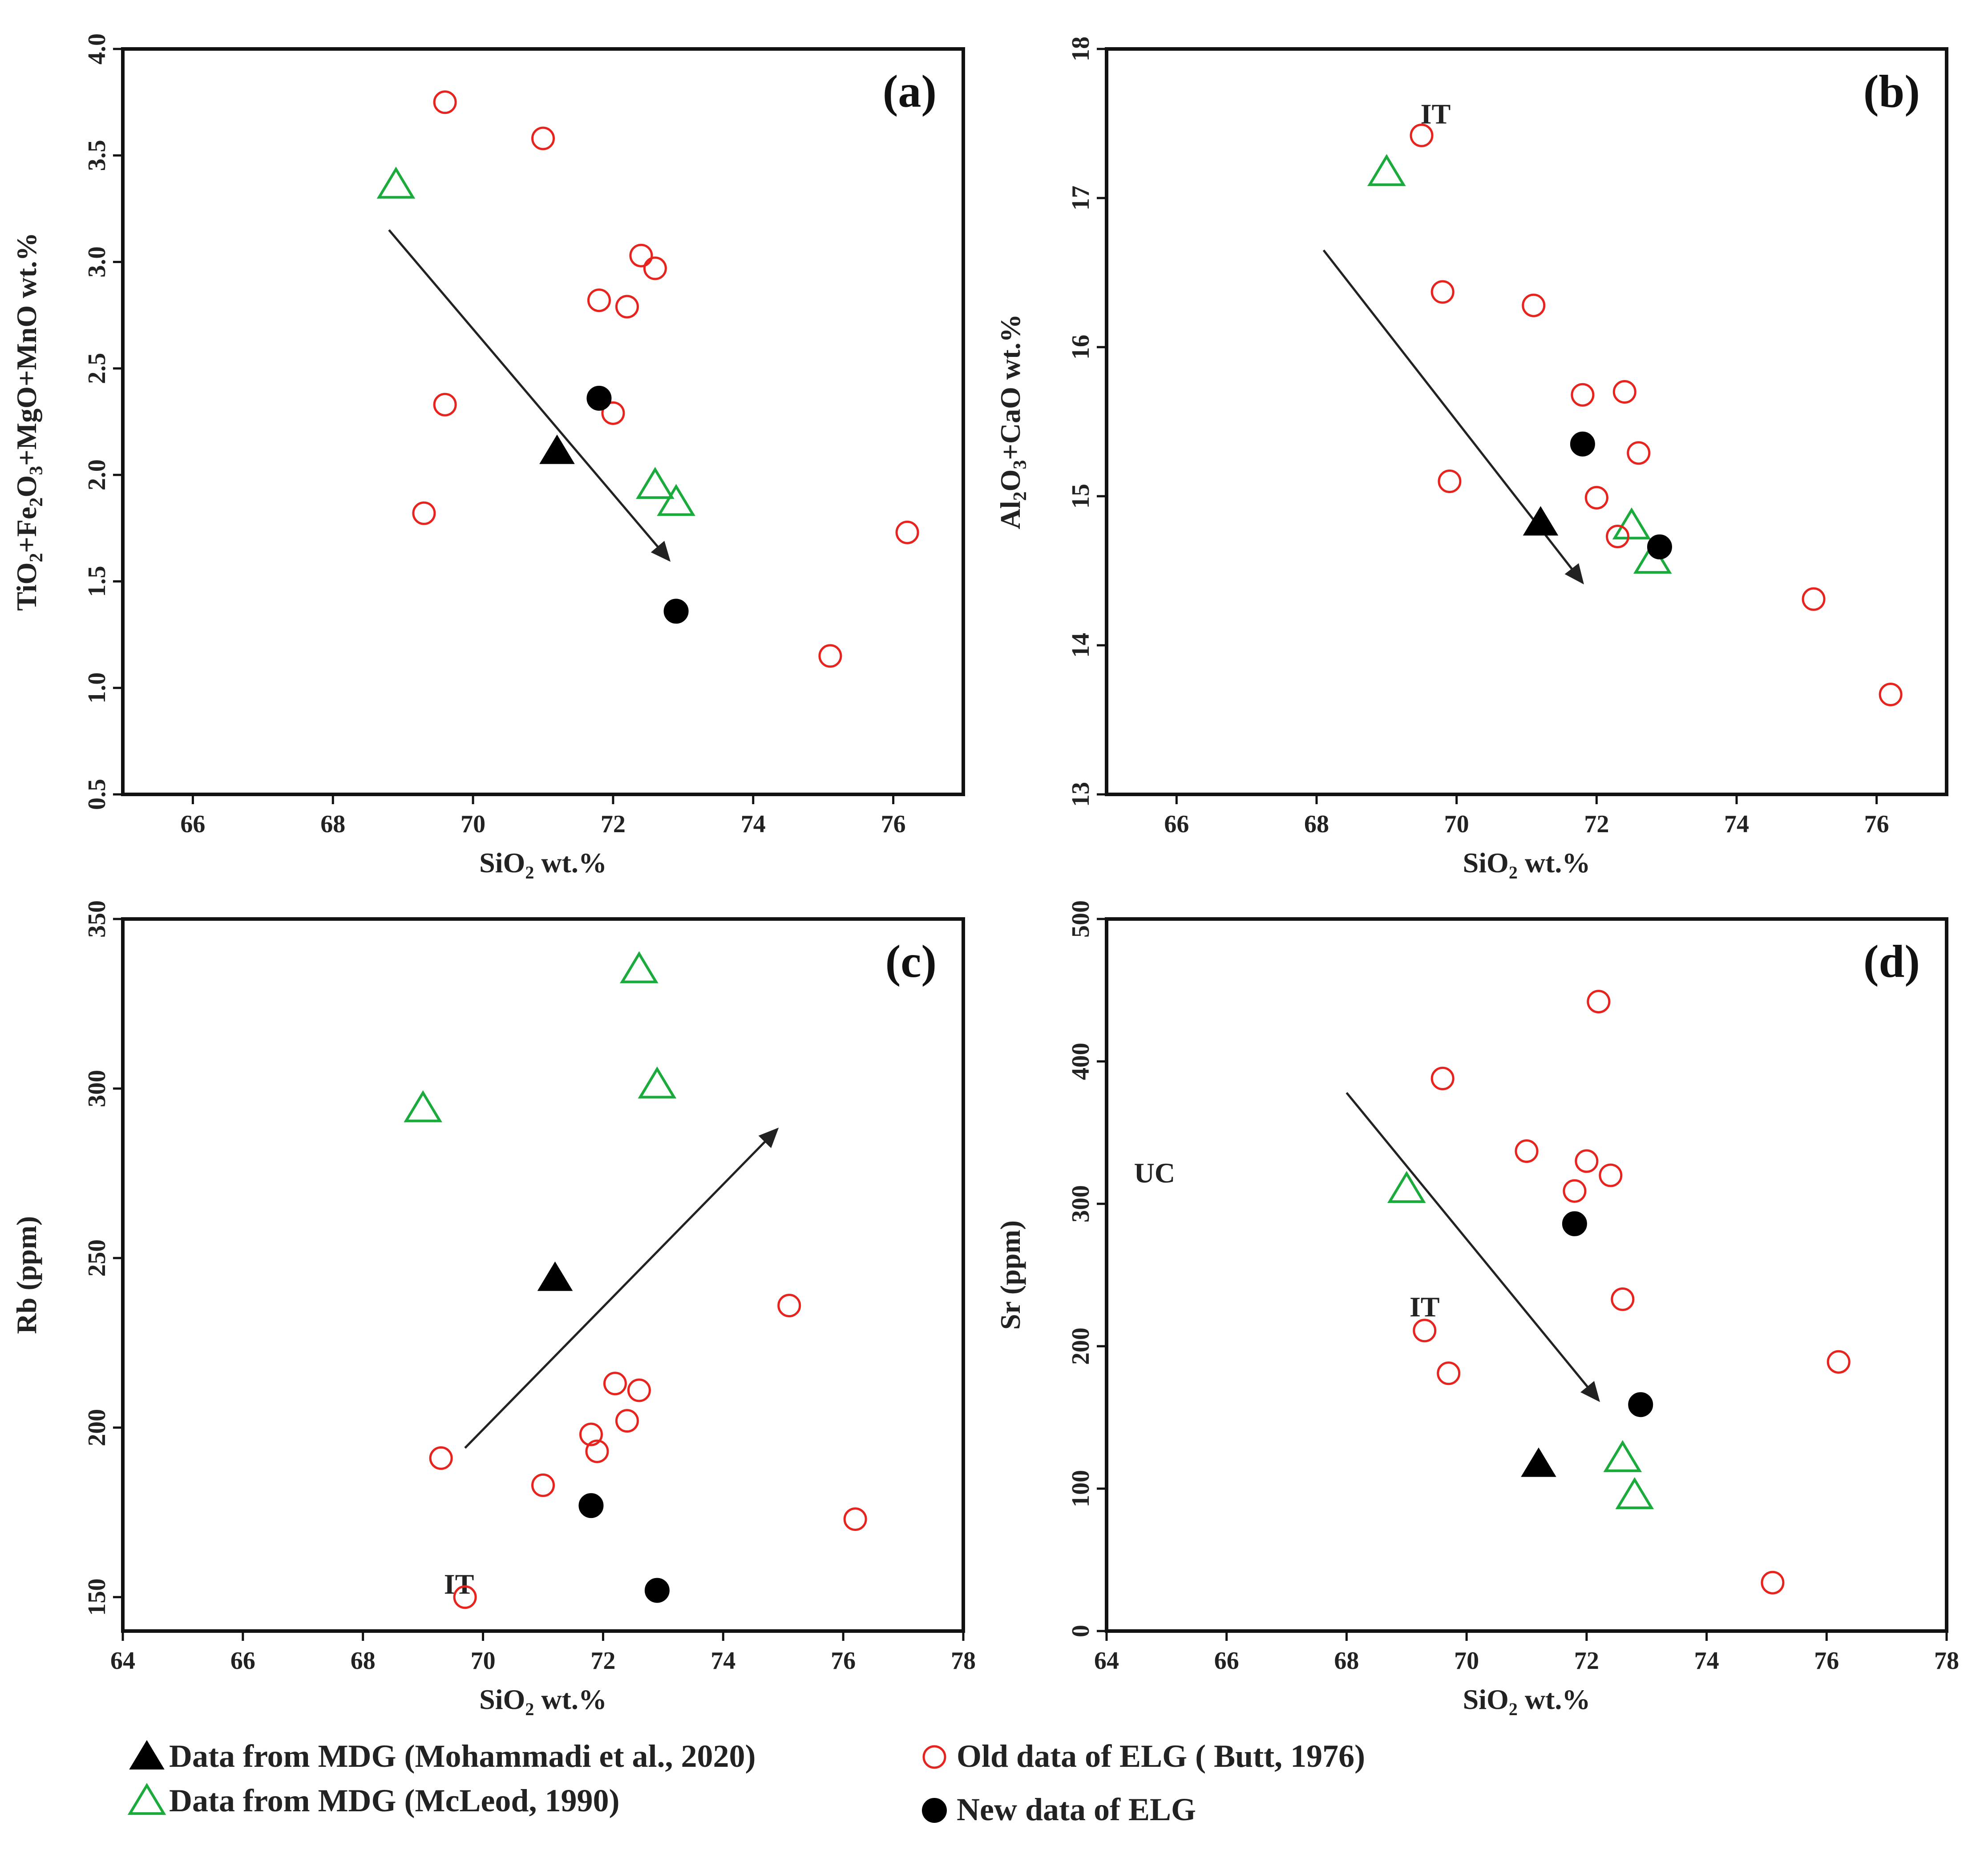  Describe the element at coordinates (1946, 1661) in the screenshot. I see `x-tick-label: 78` at that location.